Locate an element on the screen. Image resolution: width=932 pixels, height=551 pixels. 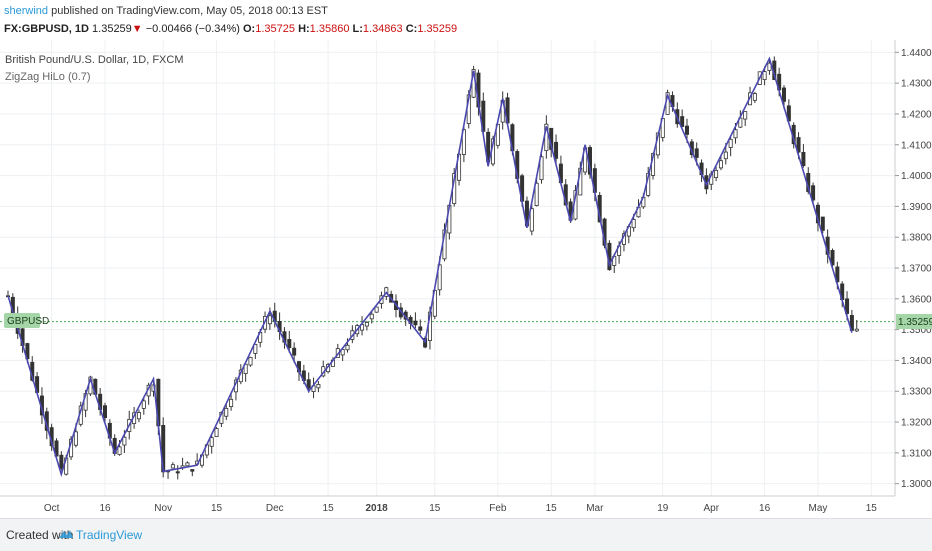
y-tick-label: 1.30000 is located at coordinates (916, 484).